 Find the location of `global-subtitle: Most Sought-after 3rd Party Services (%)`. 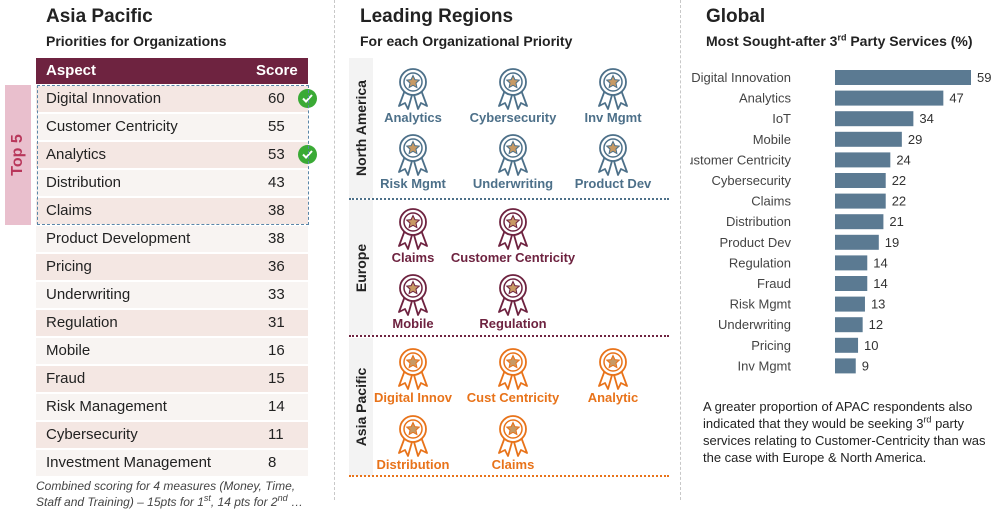

global-subtitle: Most Sought-after 3rd Party Services (%) is located at coordinates (839, 41).